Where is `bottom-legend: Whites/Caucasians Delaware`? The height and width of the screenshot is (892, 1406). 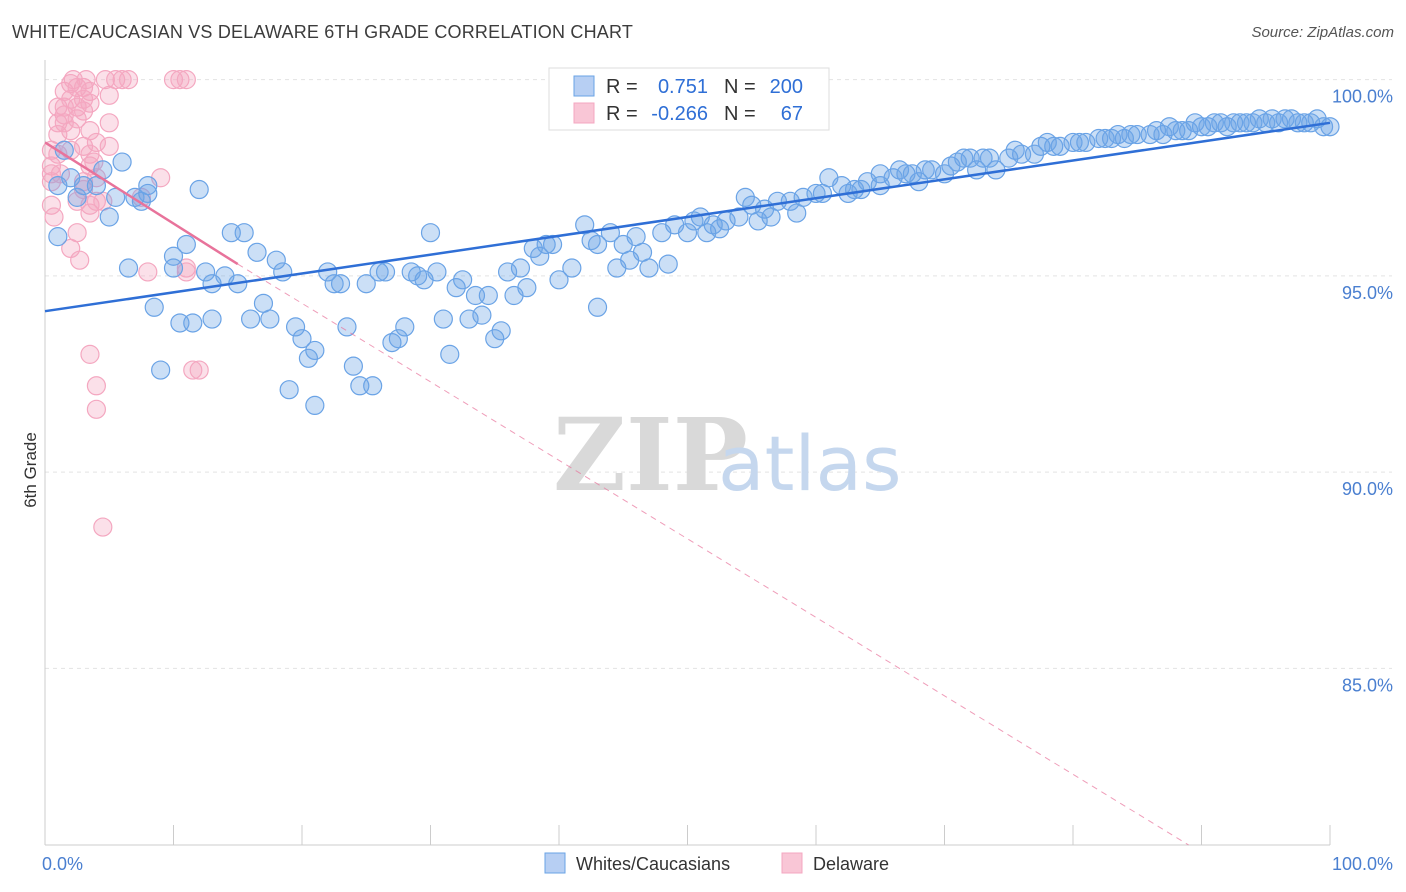 bottom-legend: Whites/Caucasians Delaware is located at coordinates (716, 863).